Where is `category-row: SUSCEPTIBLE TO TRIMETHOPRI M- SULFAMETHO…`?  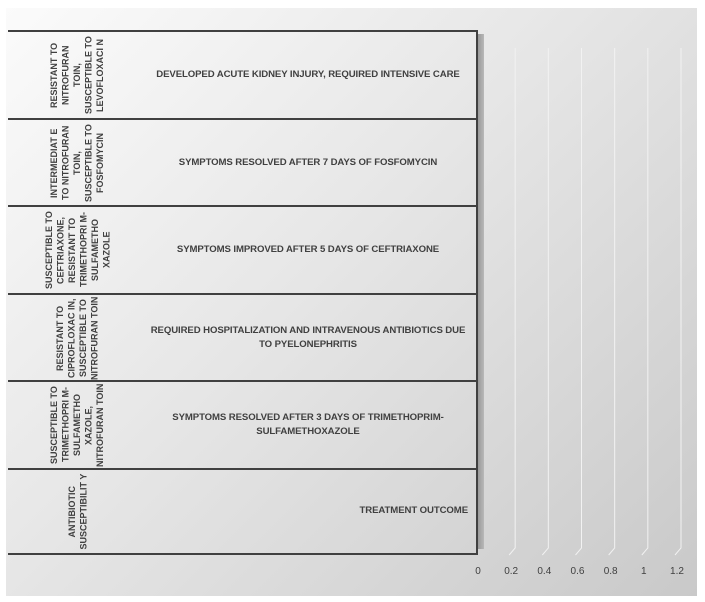 category-row: SUSCEPTIBLE TO TRIMETHOPRI M- SULFAMETHO… is located at coordinates (242, 424).